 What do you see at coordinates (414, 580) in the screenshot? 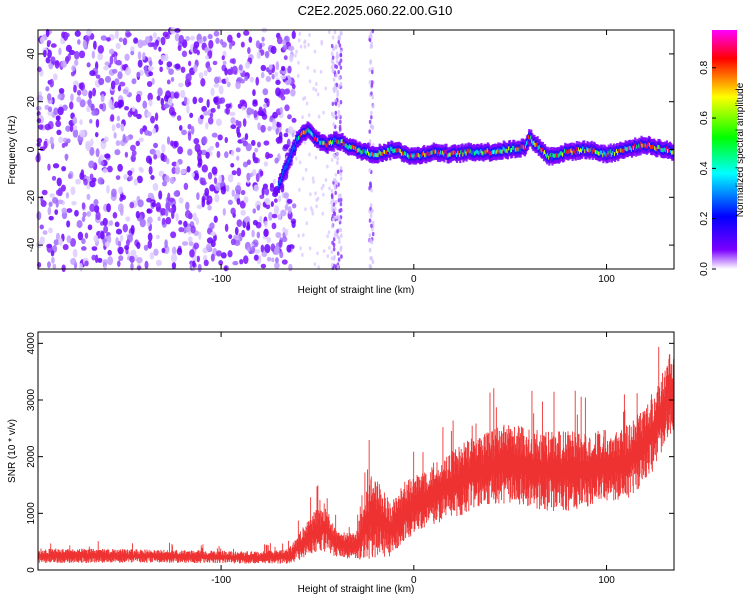
I see `snr-xtick-label: 0` at bounding box center [414, 580].